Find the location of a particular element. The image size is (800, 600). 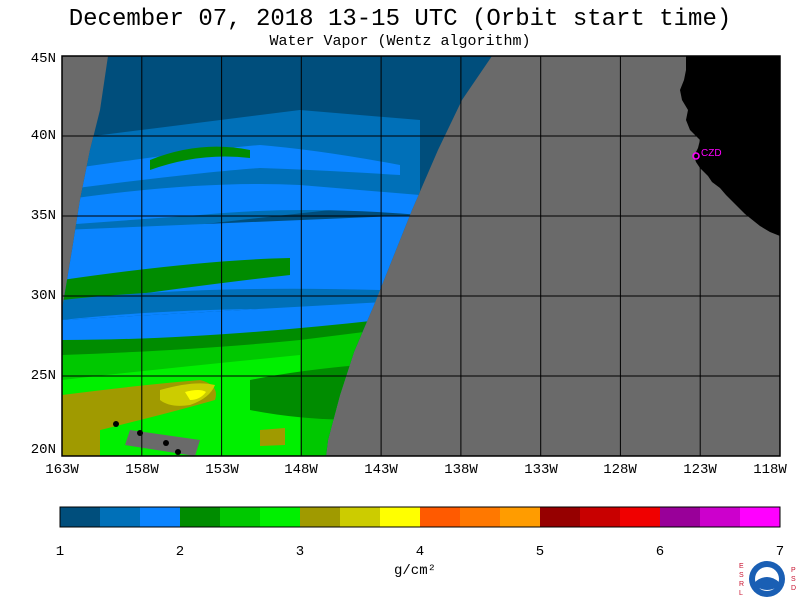

station-marker is located at coordinates (696, 156).